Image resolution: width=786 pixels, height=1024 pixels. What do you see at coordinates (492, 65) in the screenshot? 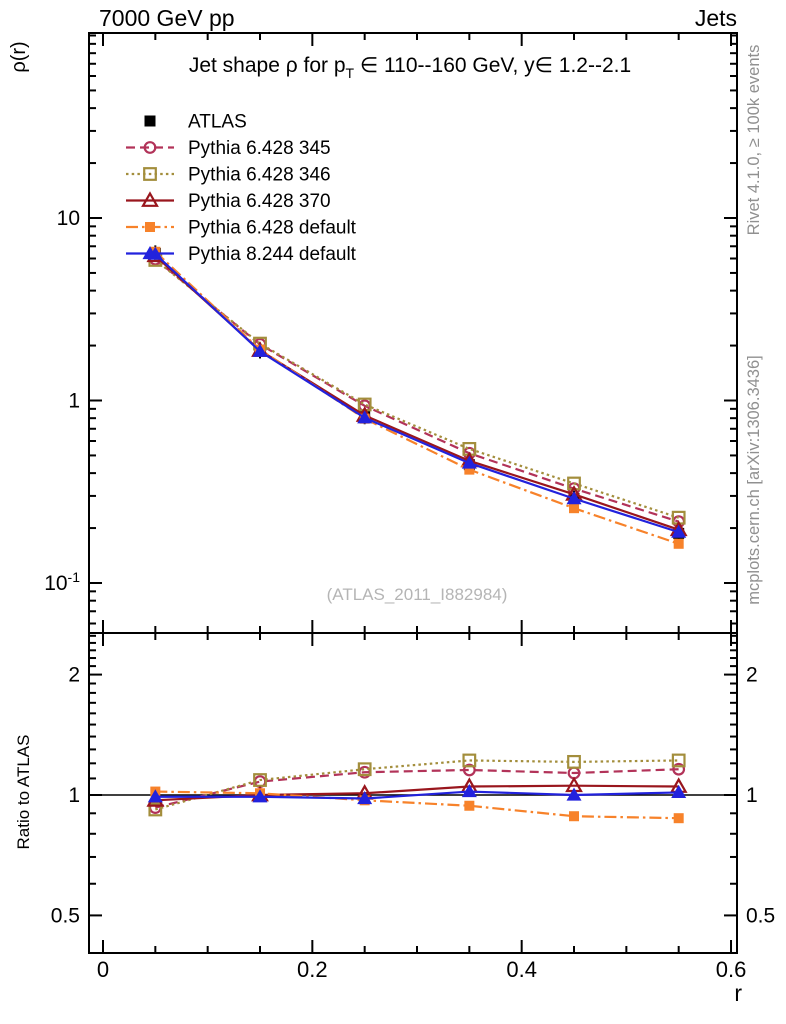
I see `plot-title-post: ∈ 110--160 GeV, y∈ 1.2--2.1` at bounding box center [492, 65].